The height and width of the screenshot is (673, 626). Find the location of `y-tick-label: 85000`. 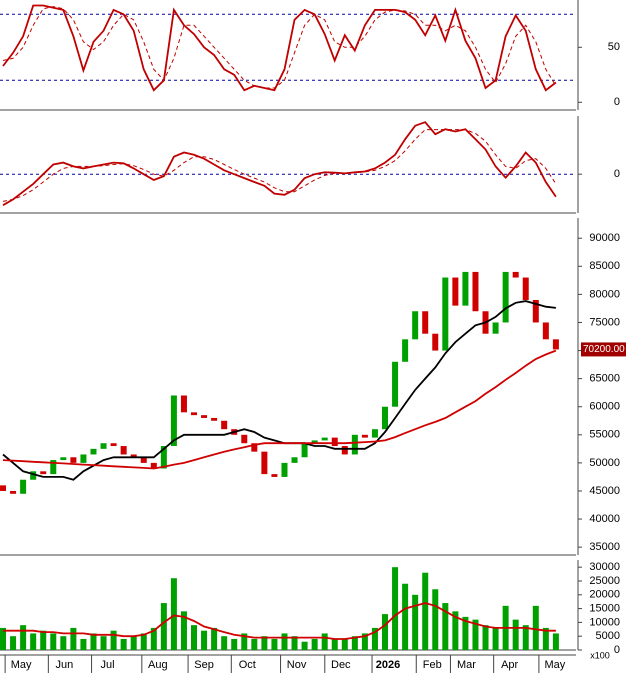

y-tick-label: 85000 is located at coordinates (604, 266).